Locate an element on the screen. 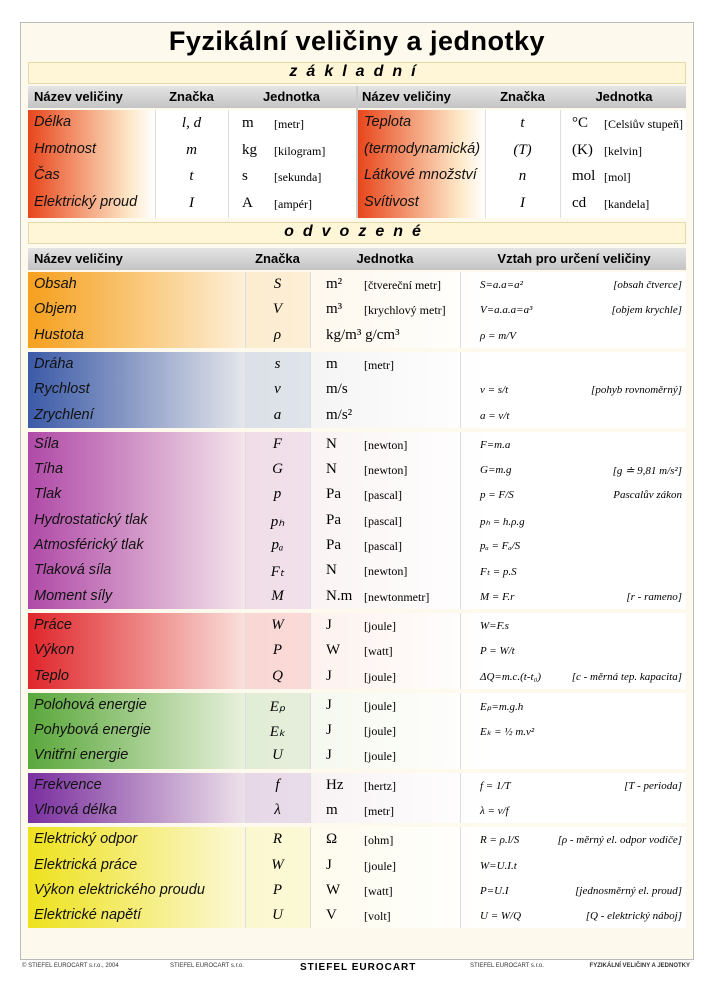 Image resolution: width=712 pixels, height=1000 pixels. quantity-name: Dráha is located at coordinates (54, 363).